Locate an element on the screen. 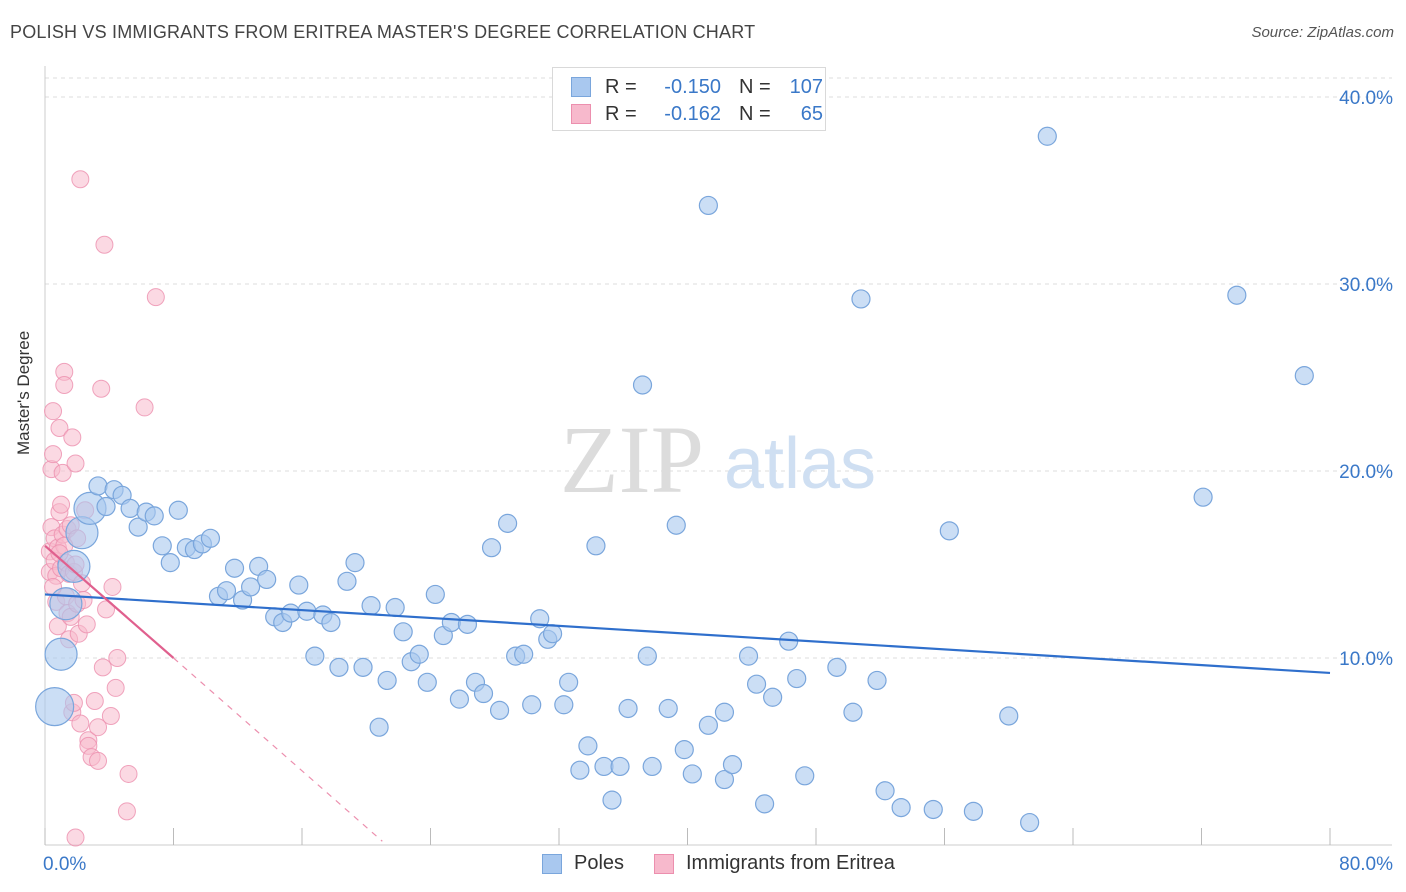  legend-item-eritrea: Immigrants from Eritrea is located at coordinates (774, 863).